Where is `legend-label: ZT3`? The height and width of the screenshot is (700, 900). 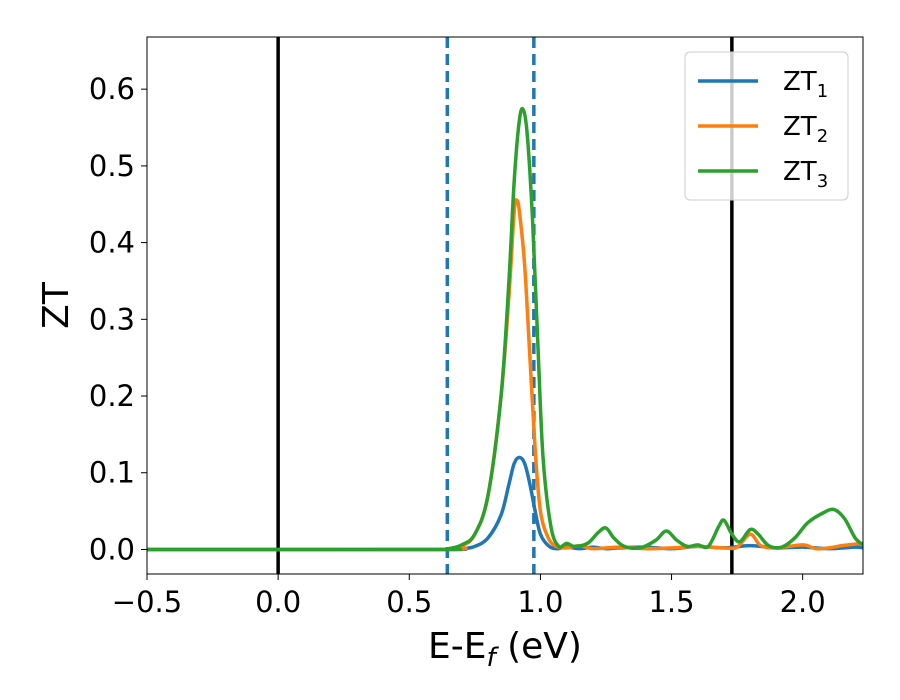
legend-label: ZT3 is located at coordinates (805, 174).